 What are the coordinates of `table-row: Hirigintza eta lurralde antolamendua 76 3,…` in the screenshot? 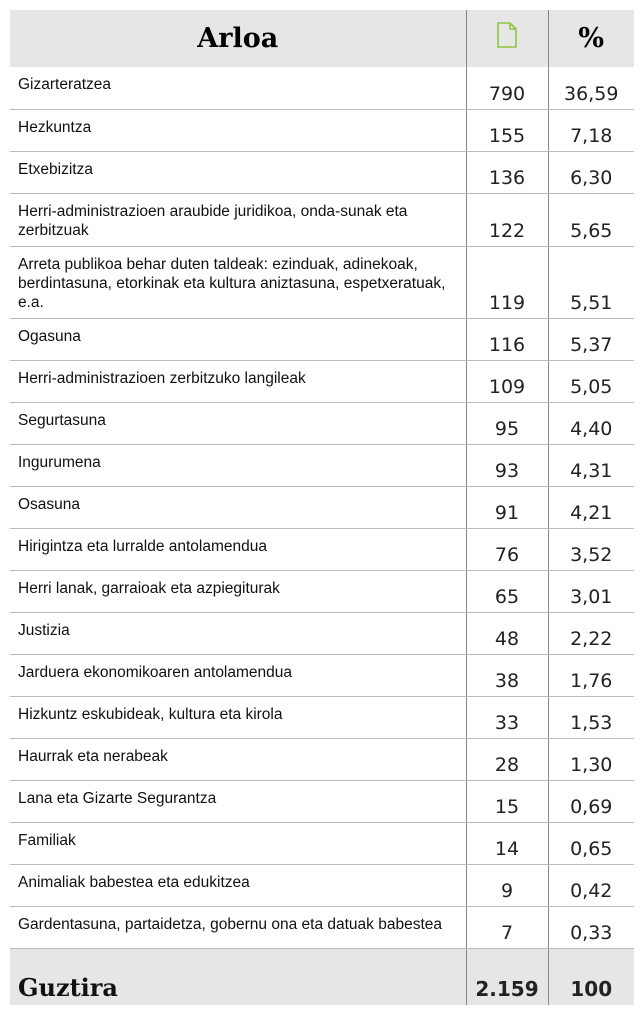 It's located at (322, 549).